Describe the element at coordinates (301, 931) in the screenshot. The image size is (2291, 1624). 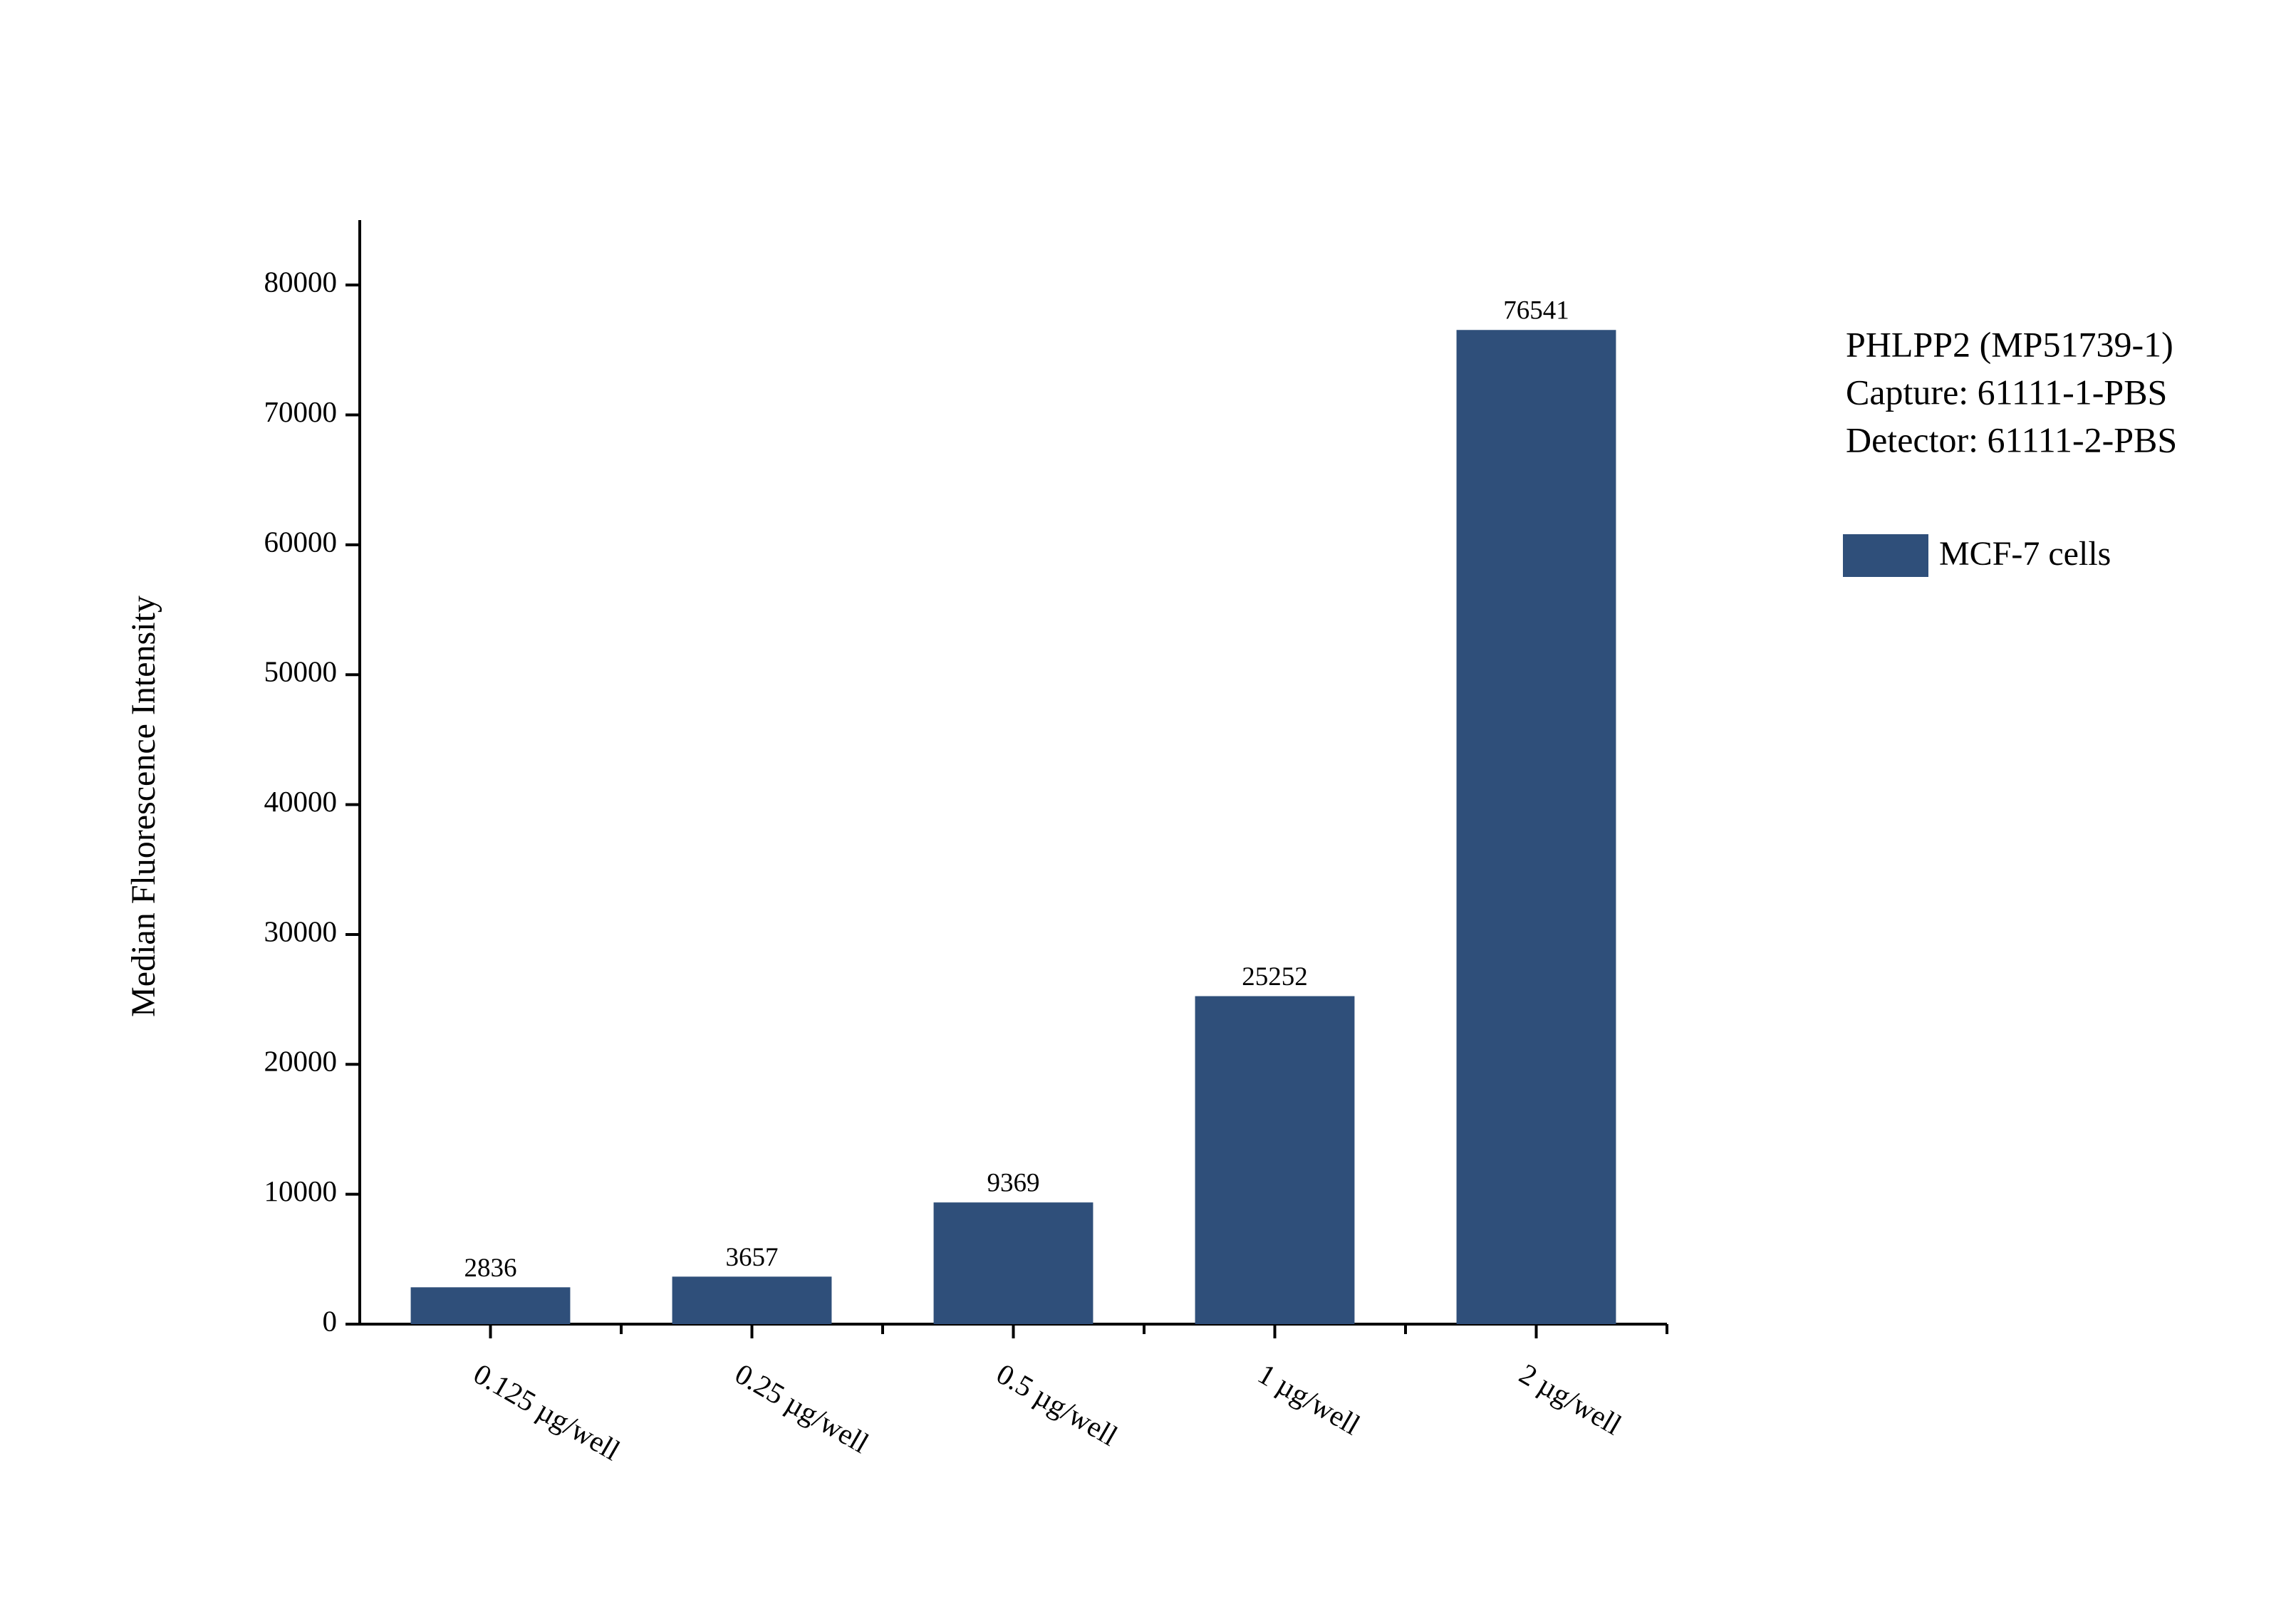
I see `y-tick-label: 30000` at that location.